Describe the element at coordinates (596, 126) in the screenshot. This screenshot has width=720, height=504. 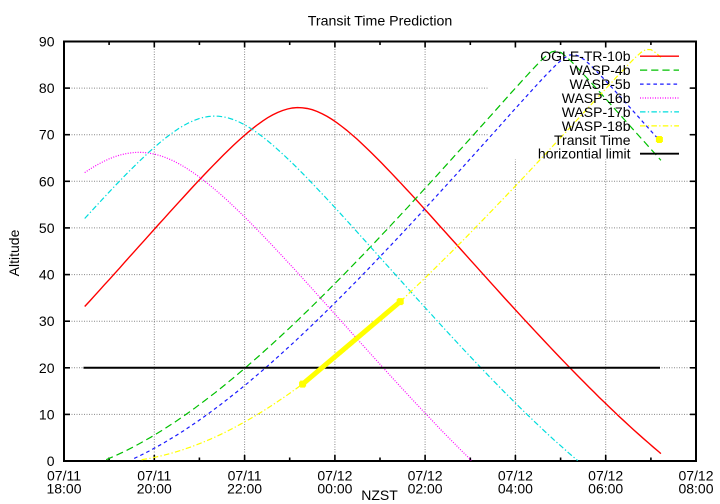
I see `svg-text: WASP-18b` at that location.